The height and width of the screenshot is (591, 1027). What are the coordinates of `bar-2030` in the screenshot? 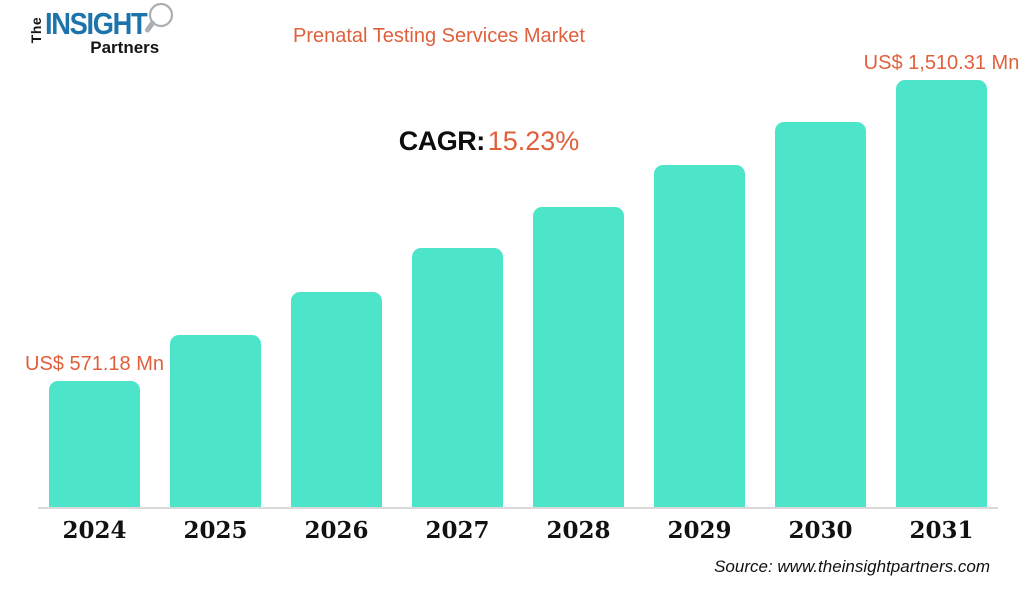 It's located at (820, 315).